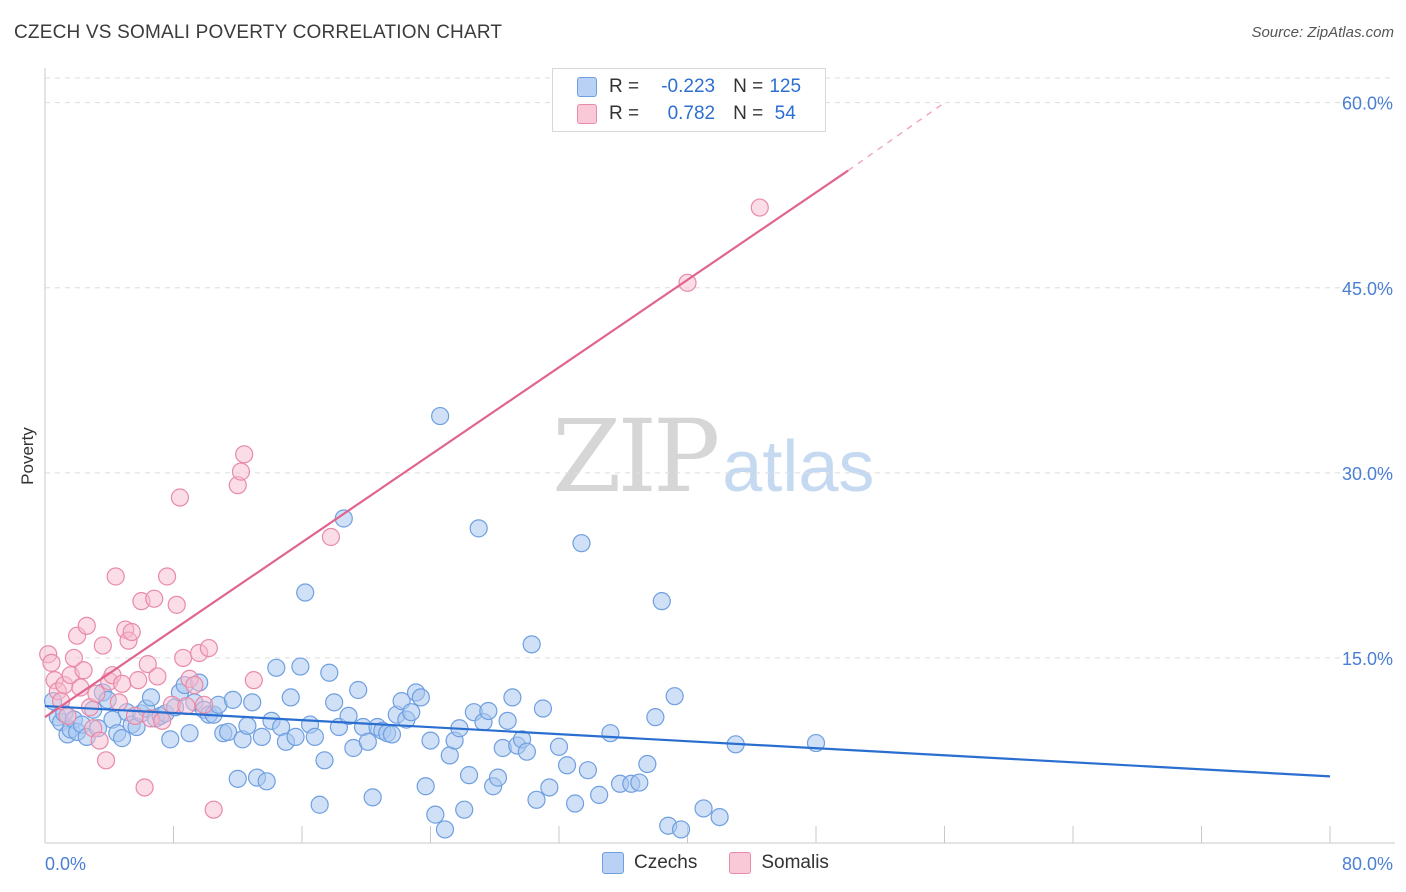  What do you see at coordinates (795, 862) in the screenshot?
I see `somali-legend-label: Somalis` at bounding box center [795, 862].